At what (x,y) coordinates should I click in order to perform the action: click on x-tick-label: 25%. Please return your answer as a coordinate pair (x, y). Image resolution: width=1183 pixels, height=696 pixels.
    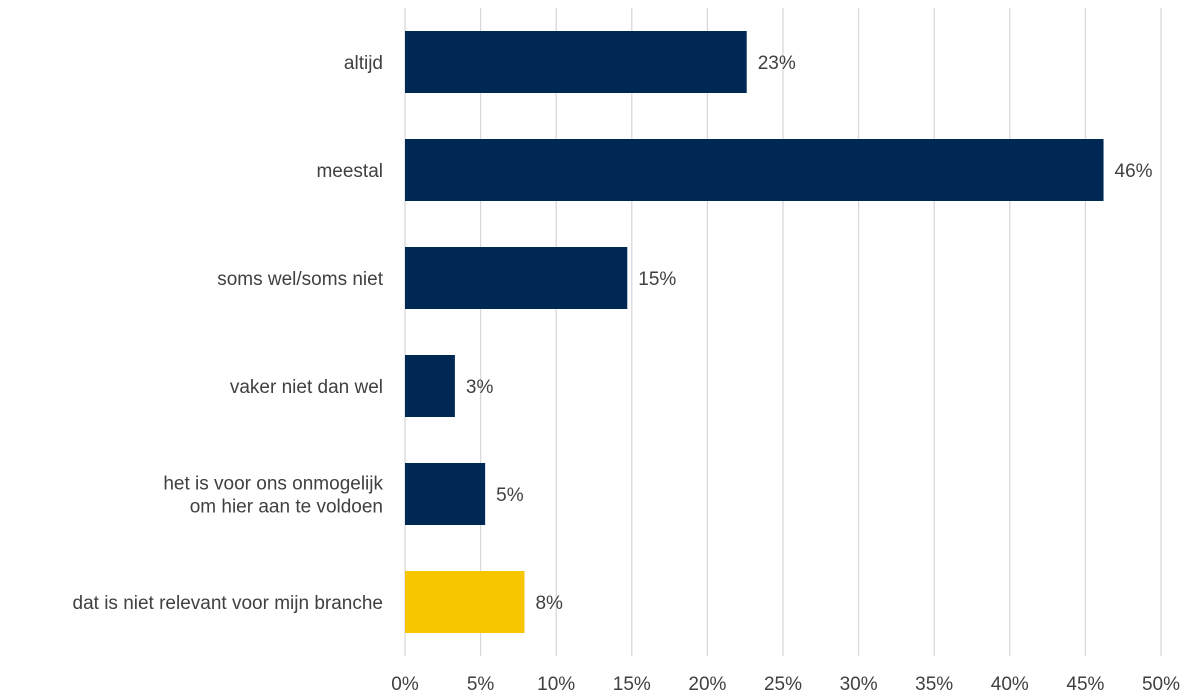
    Looking at the image, I should click on (783, 684).